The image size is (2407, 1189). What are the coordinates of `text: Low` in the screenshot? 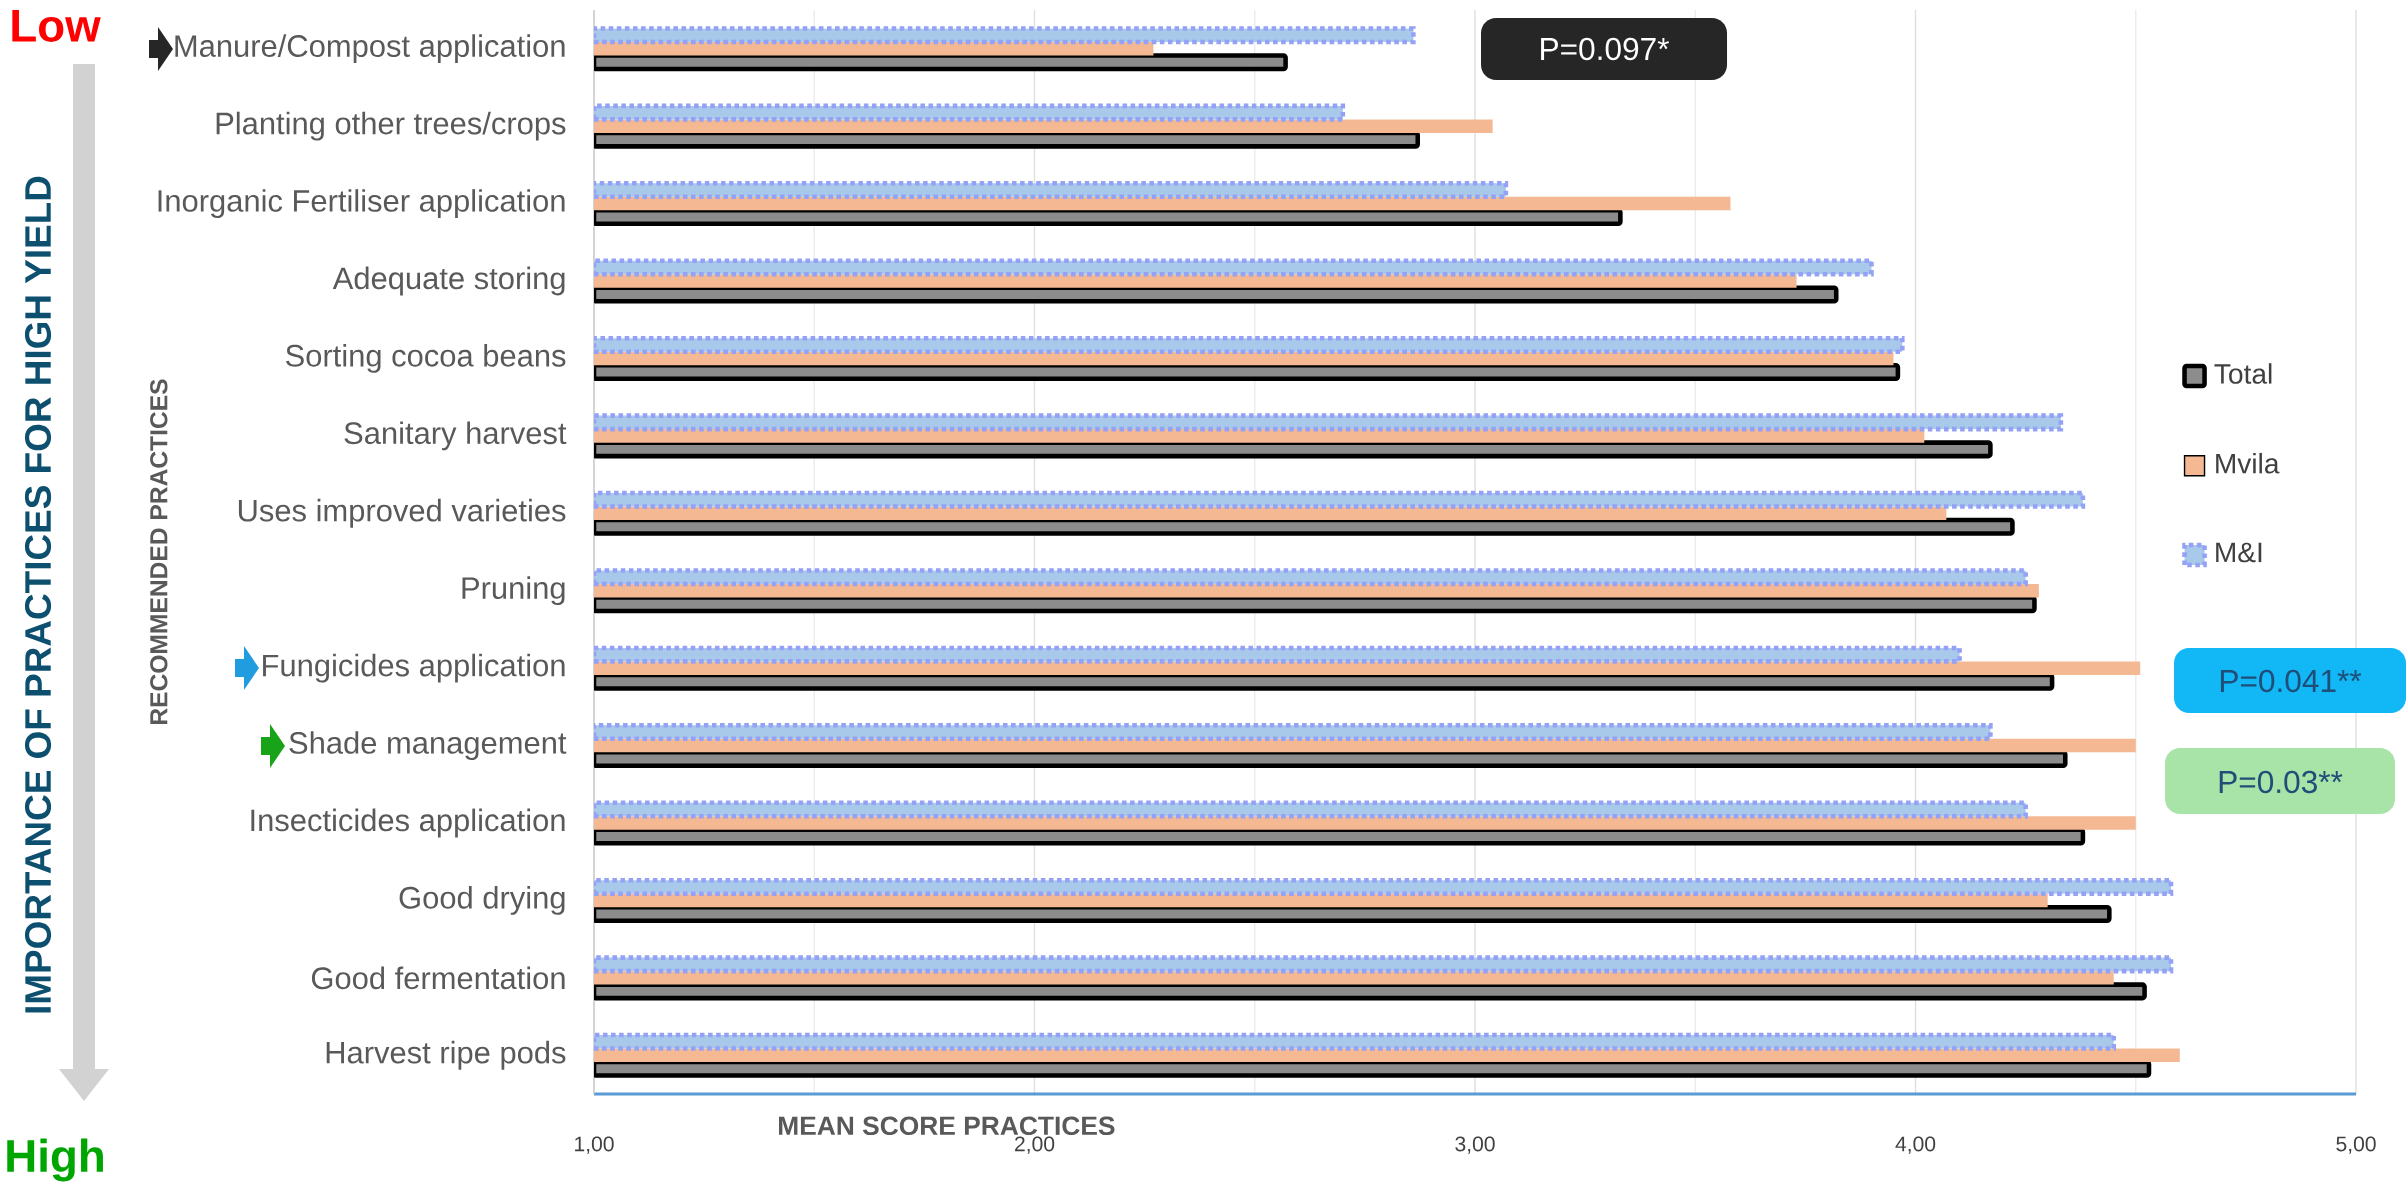 It's located at (56, 26).